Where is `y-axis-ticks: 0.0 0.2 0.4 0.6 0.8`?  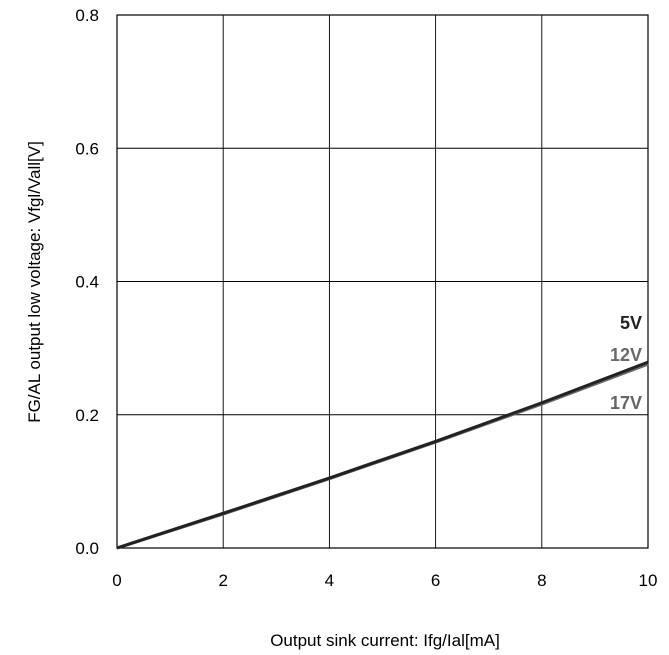
y-axis-ticks: 0.0 0.2 0.4 0.6 0.8 is located at coordinates (87, 282).